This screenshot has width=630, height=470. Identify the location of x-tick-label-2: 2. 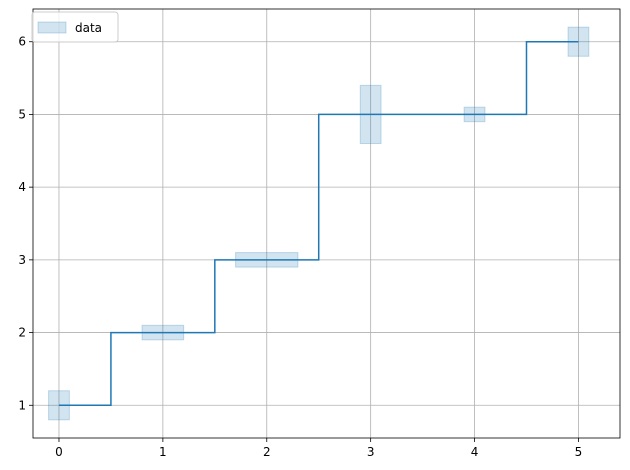
(267, 452).